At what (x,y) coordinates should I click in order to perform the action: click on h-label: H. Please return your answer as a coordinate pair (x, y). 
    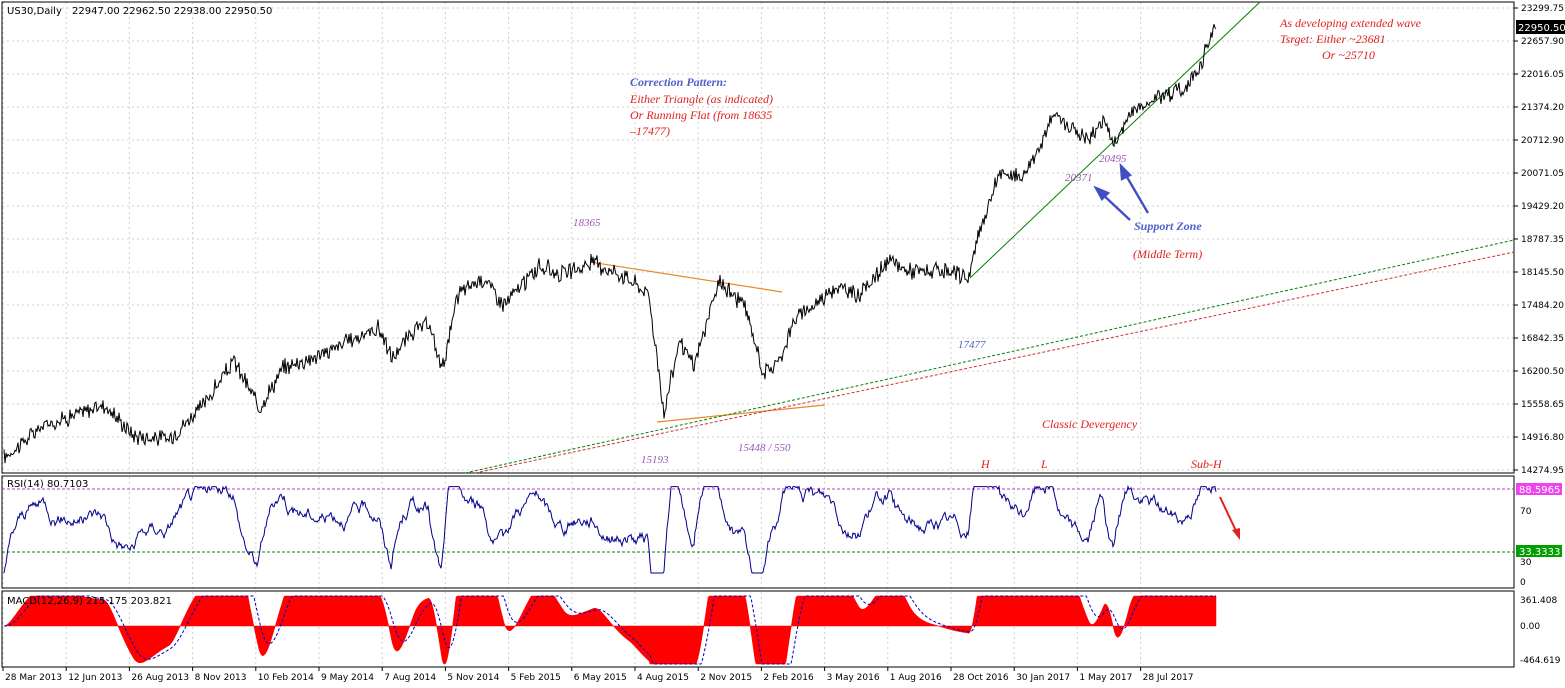
    Looking at the image, I should click on (985, 464).